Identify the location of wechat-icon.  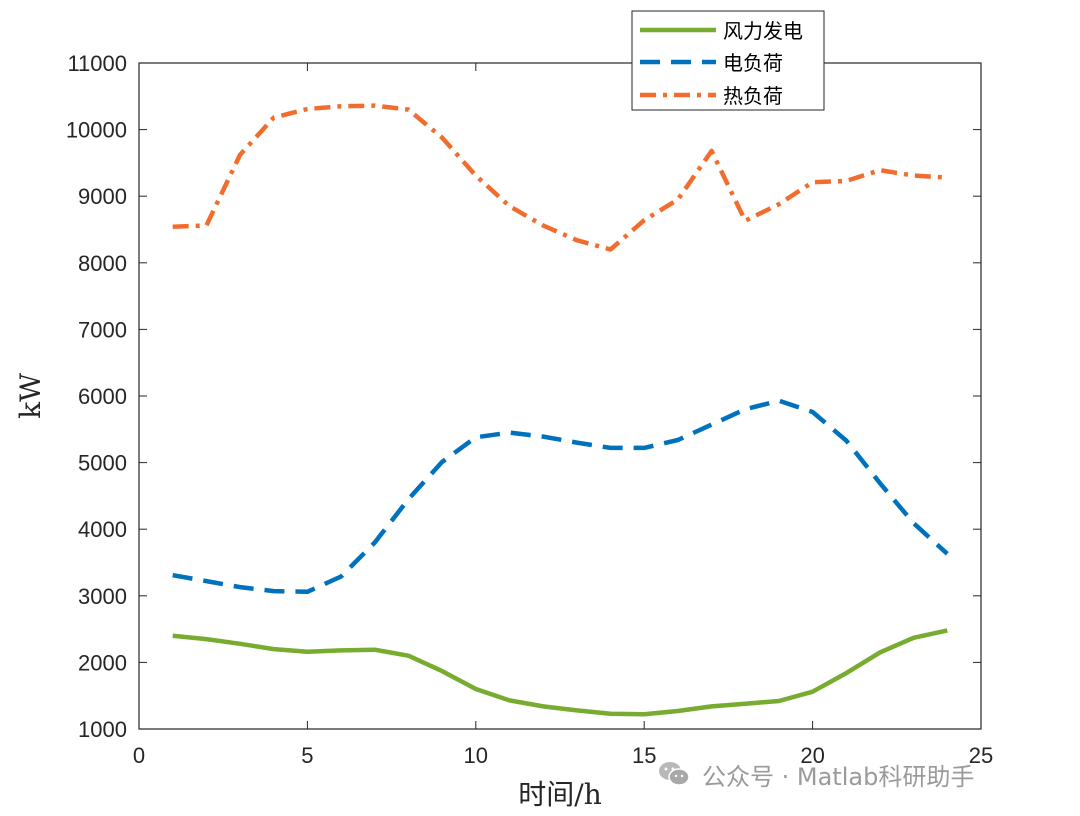
(674, 774).